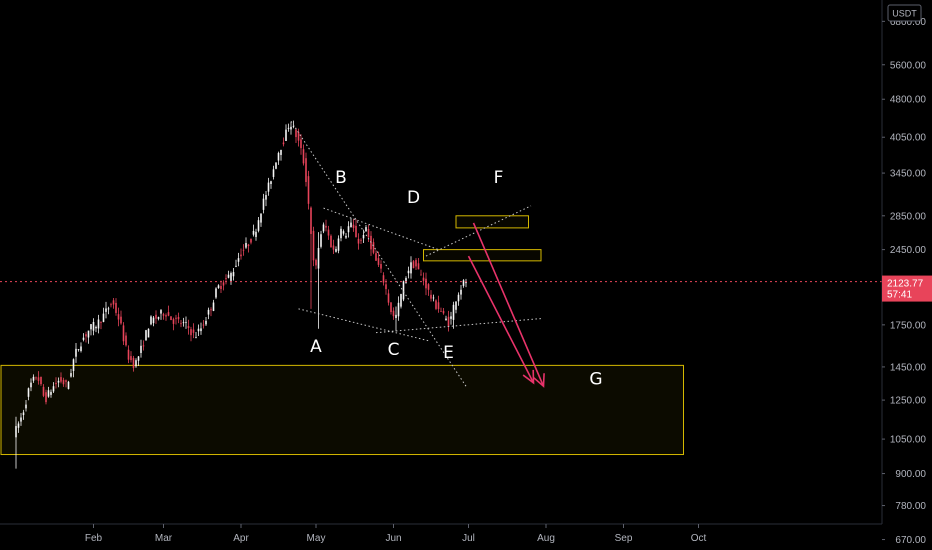 This screenshot has height=550, width=932. What do you see at coordinates (699, 538) in the screenshot?
I see `time-tick-label: Oct` at bounding box center [699, 538].